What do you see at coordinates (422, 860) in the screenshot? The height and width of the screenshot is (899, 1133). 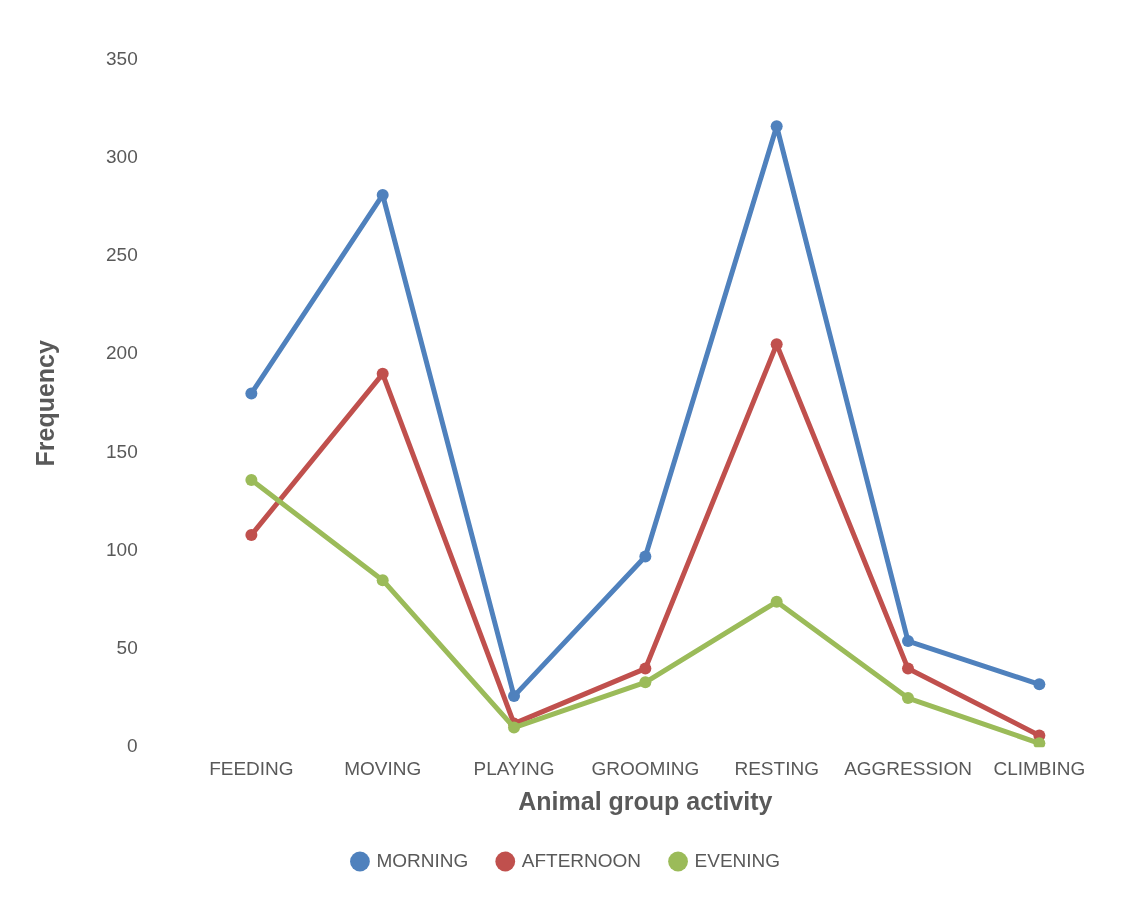 I see `legend-label: MORNING` at bounding box center [422, 860].